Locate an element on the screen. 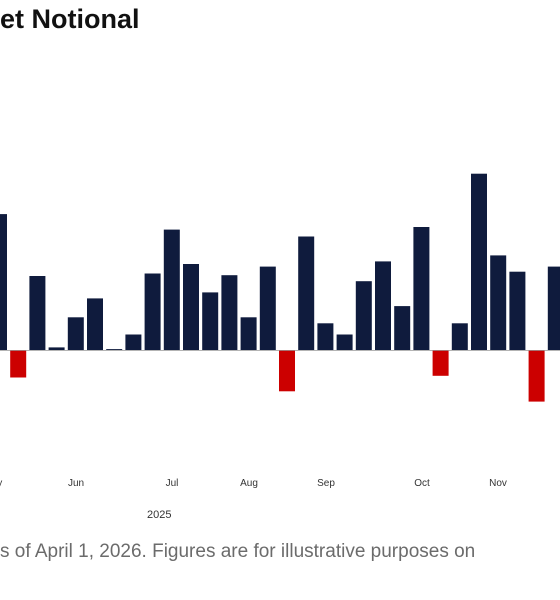  x-tick-label: Sep is located at coordinates (326, 483).